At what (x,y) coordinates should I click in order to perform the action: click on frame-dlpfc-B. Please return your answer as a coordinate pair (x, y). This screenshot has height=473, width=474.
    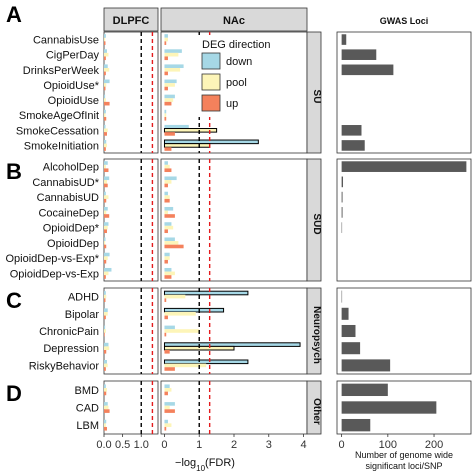
    Looking at the image, I should click on (131, 220).